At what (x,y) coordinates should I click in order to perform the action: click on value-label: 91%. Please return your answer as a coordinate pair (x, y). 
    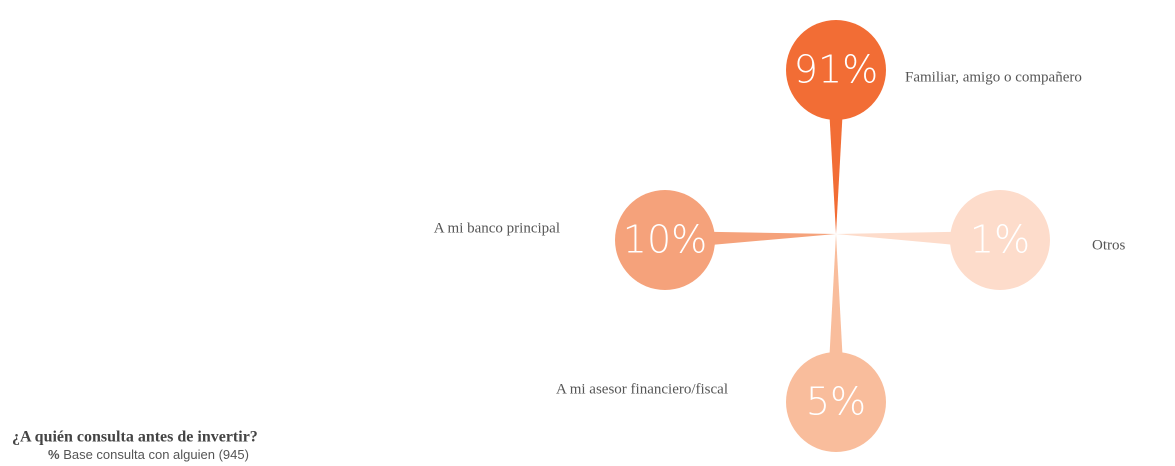
    Looking at the image, I should click on (836, 70).